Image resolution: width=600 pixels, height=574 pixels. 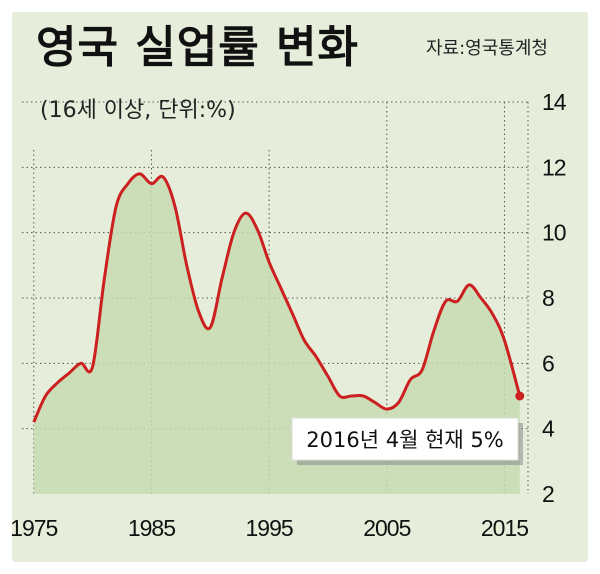 What do you see at coordinates (554, 167) in the screenshot?
I see `y-tick-label: 12` at bounding box center [554, 167].